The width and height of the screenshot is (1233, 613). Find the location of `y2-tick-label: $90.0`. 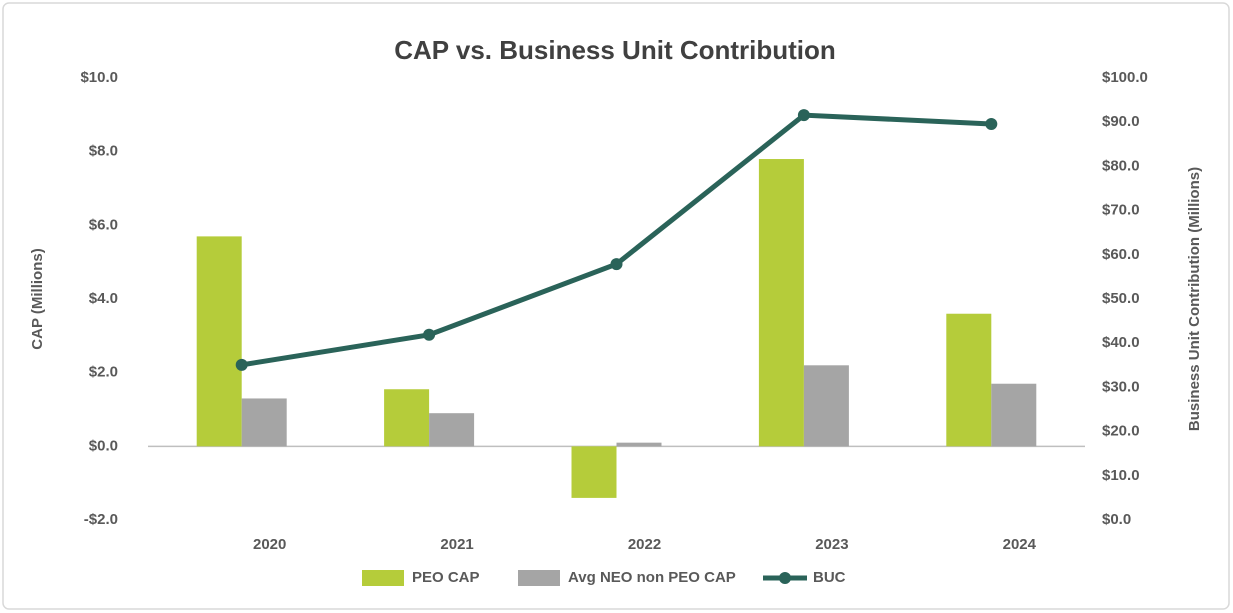

y2-tick-label: $90.0 is located at coordinates (1121, 121).